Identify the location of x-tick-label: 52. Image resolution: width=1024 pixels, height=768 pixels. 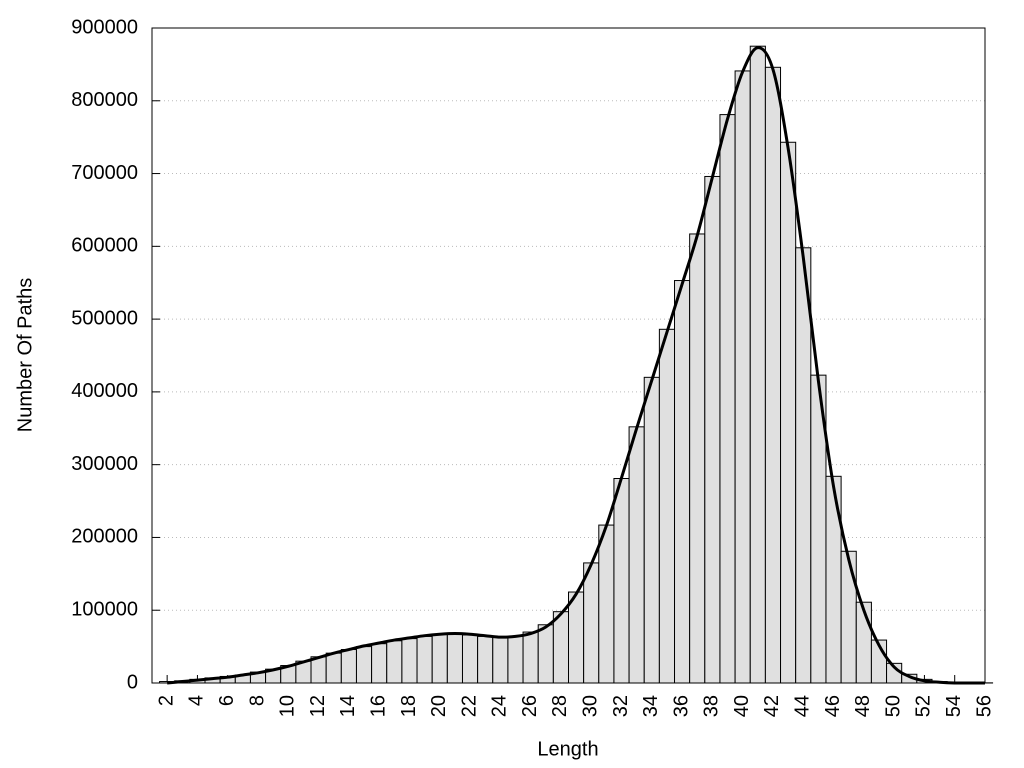
(924, 706).